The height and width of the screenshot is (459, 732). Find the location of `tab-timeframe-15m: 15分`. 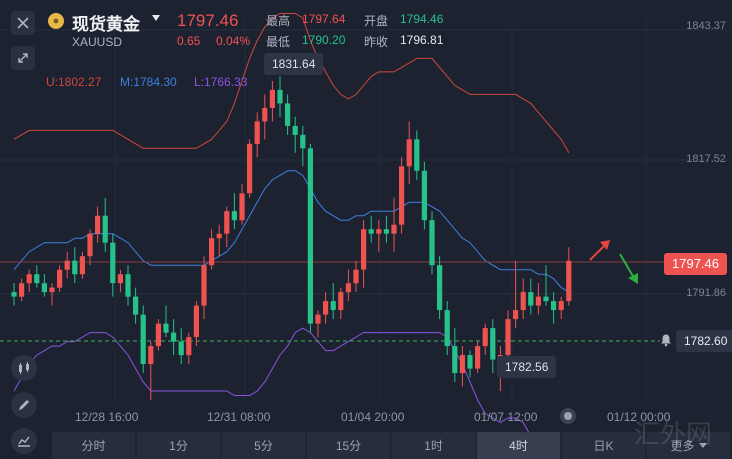

tab-timeframe-15m: 15分 is located at coordinates (348, 445).